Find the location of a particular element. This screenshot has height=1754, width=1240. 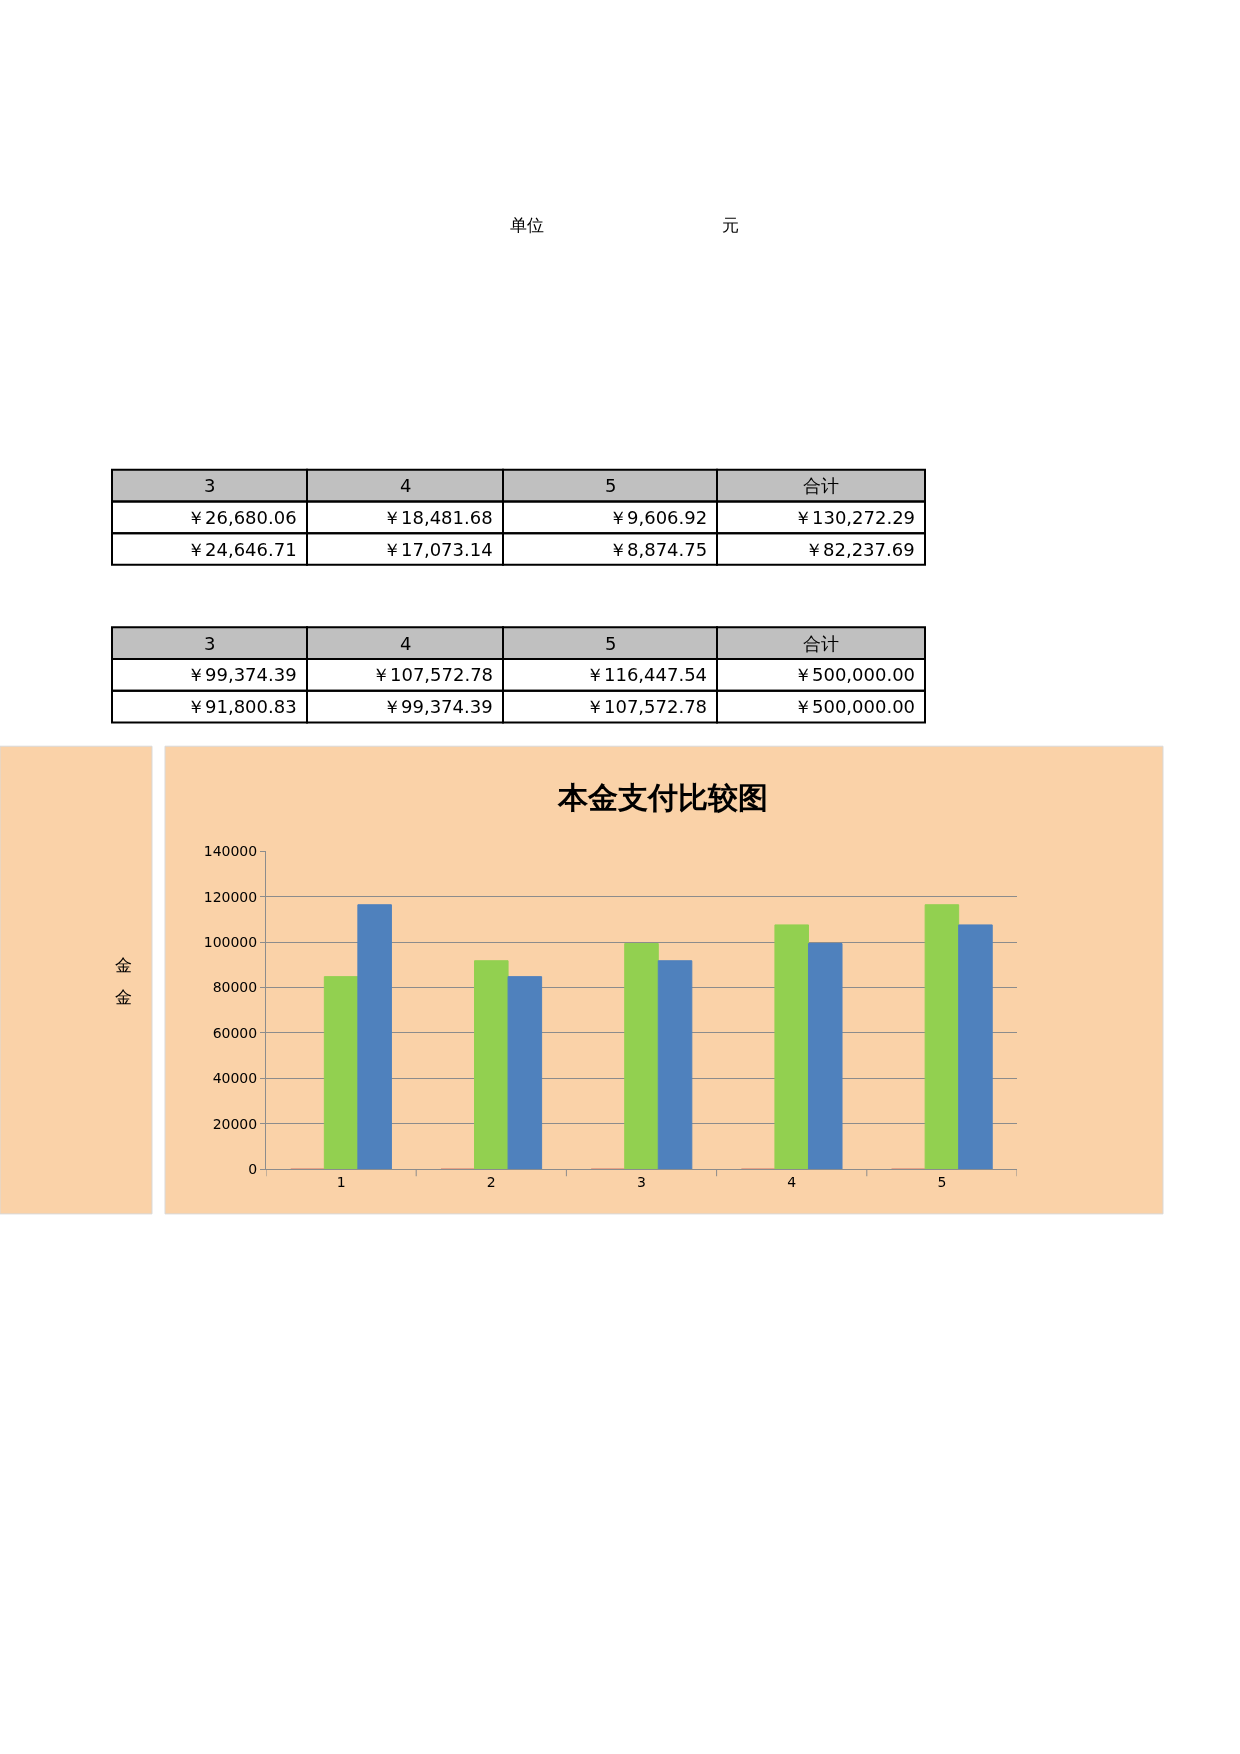

chart-title: 本金支付比较图 is located at coordinates (662, 797).